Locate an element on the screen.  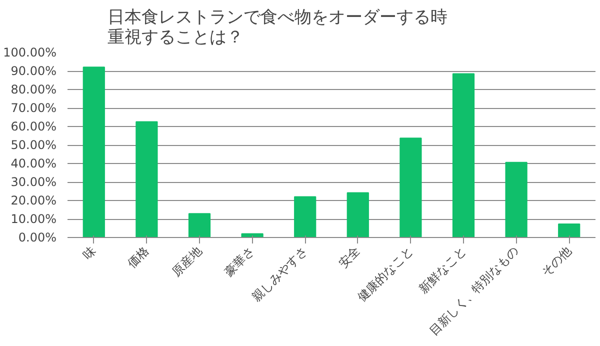
y-tick-label: 0.00% is located at coordinates (37, 237).